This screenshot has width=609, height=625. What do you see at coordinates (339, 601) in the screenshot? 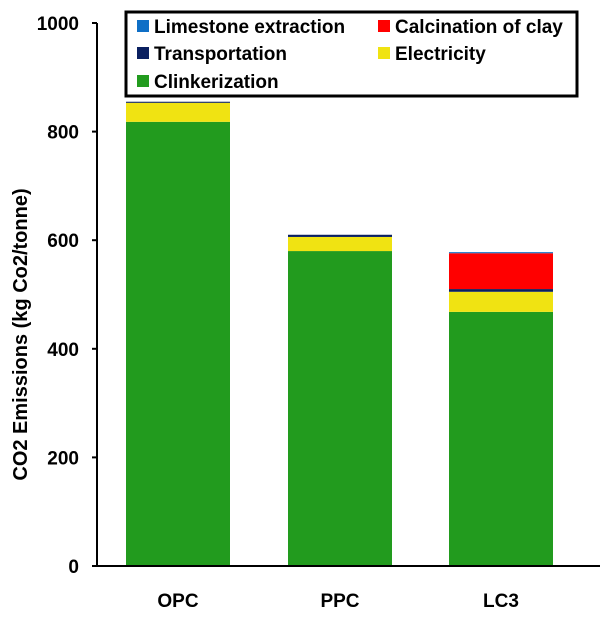
I see `x-tick-label: PPC` at bounding box center [339, 601].